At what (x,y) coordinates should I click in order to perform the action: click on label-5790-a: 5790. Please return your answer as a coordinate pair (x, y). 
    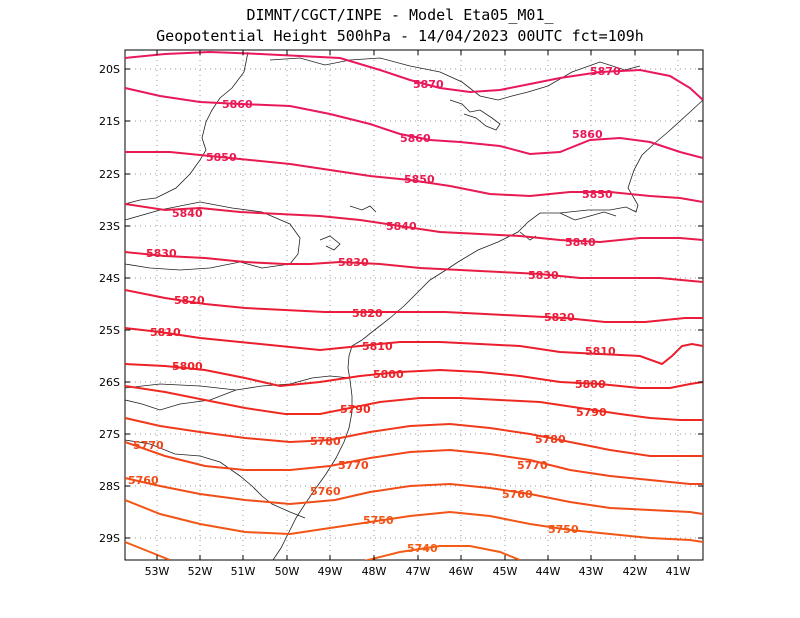
    Looking at the image, I should click on (355, 409).